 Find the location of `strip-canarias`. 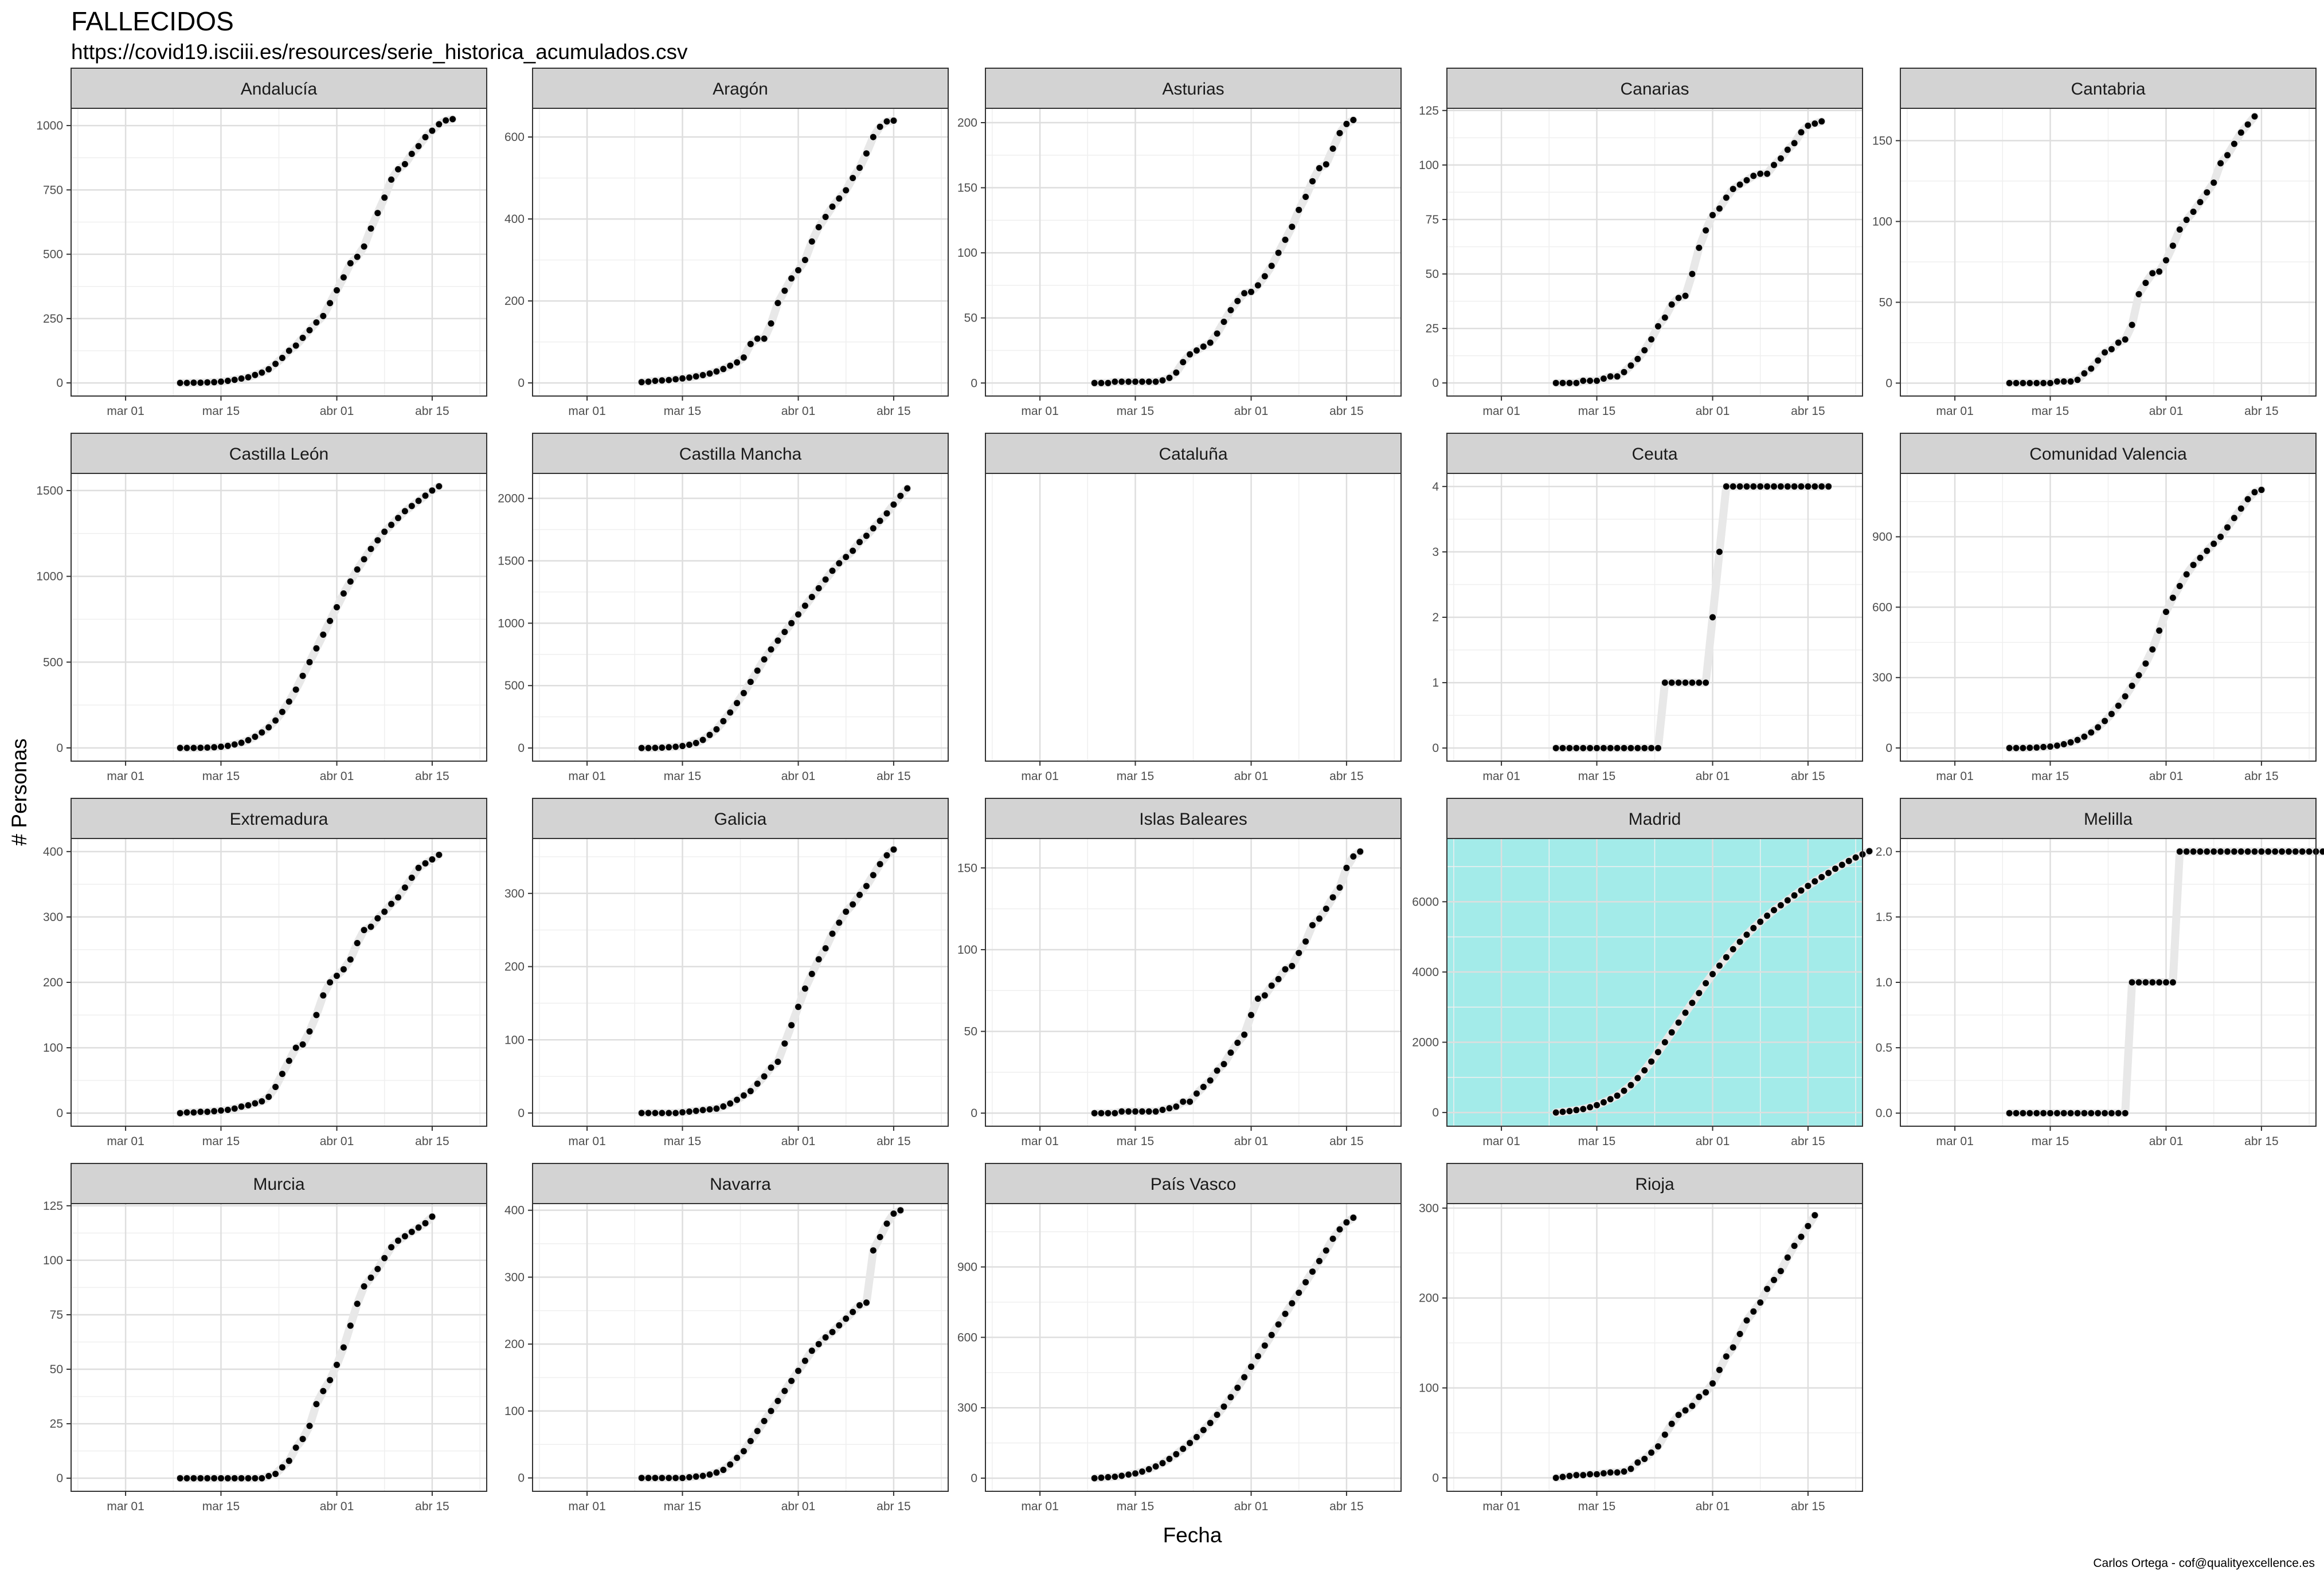

strip-canarias is located at coordinates (1654, 88).